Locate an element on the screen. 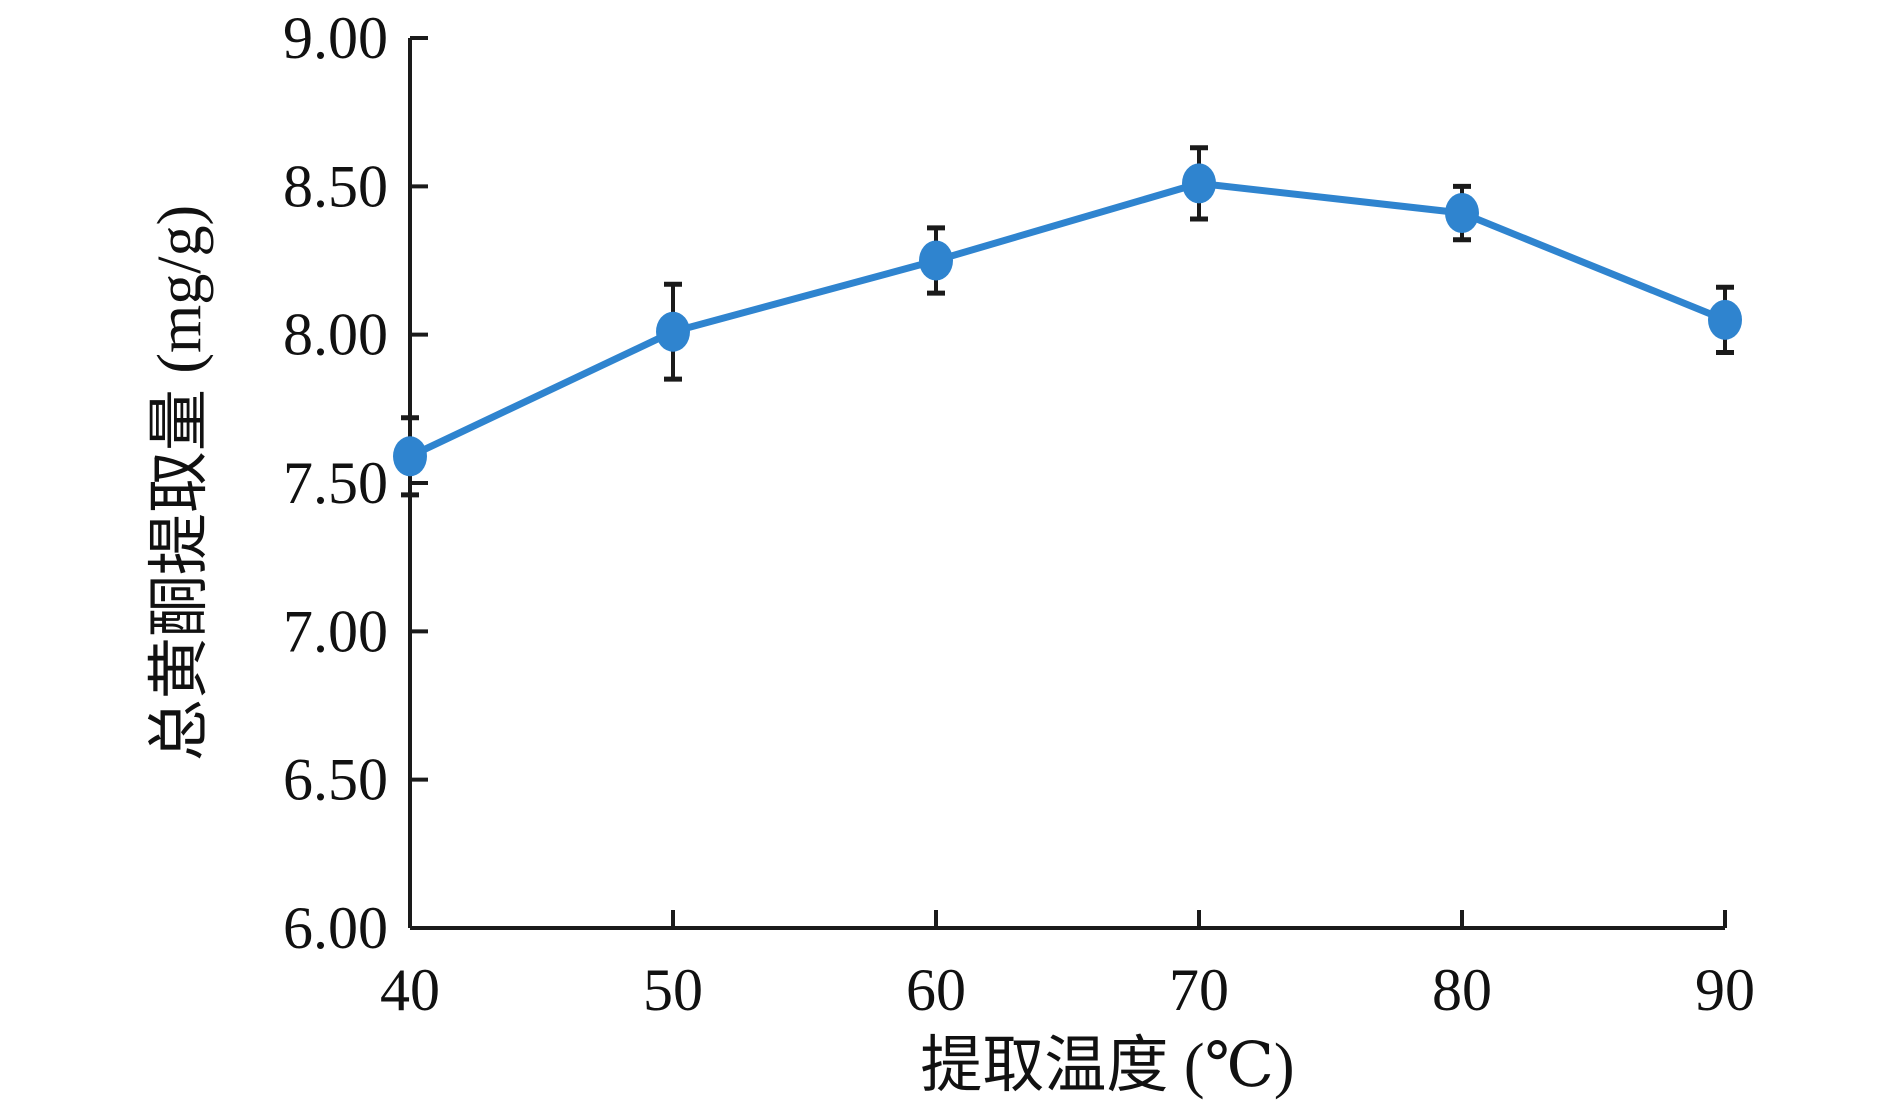 This screenshot has height=1101, width=1890. y-tick-label: 8.00 is located at coordinates (335, 335).